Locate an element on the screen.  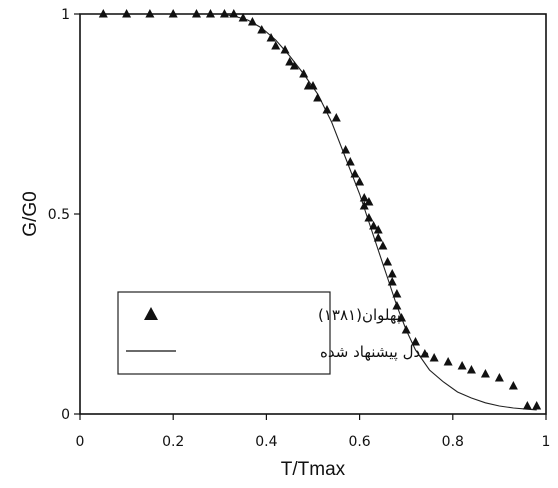
y-axis-label: G/G0 is located at coordinates (30, 213).